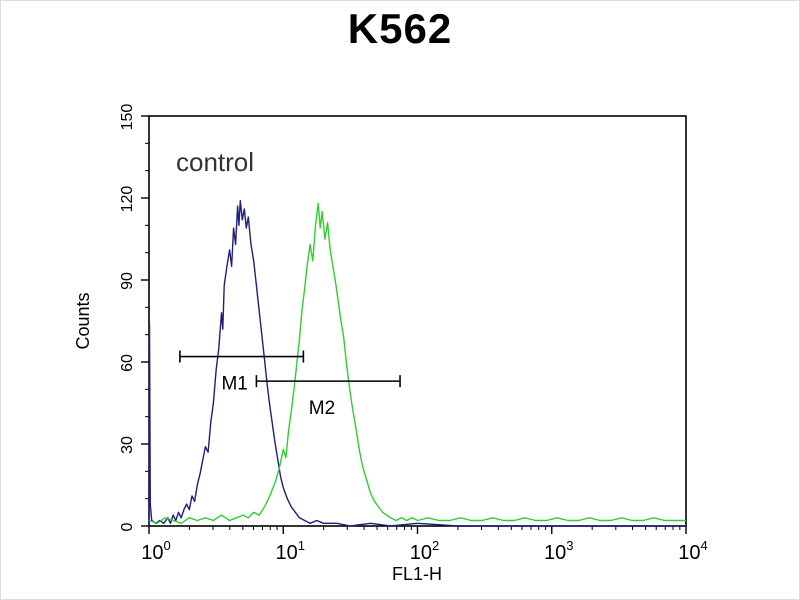  Describe the element at coordinates (290, 551) in the screenshot. I see `x-tick-label: 10¹` at that location.